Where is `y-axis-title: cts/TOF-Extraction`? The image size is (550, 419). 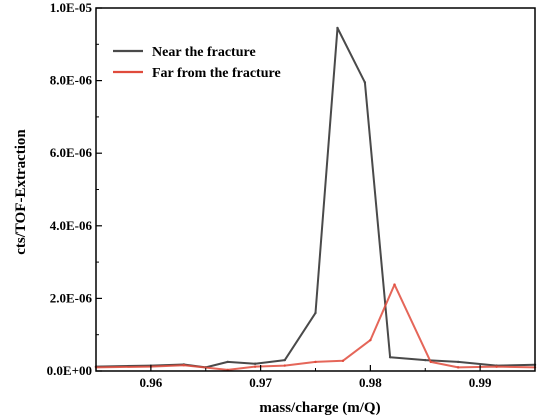 y-axis-title: cts/TOF-Extraction is located at coordinates (21, 192).